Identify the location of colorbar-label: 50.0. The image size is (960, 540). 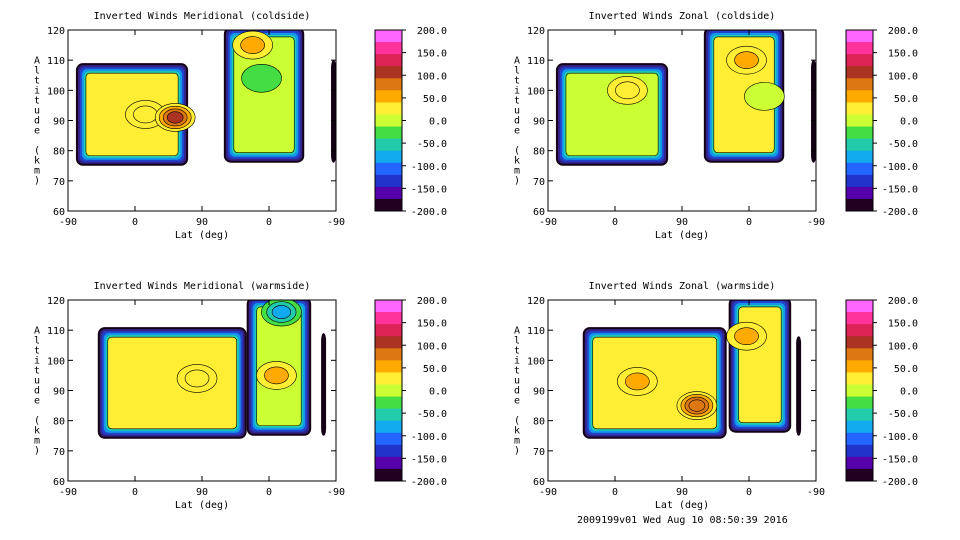
(906, 369).